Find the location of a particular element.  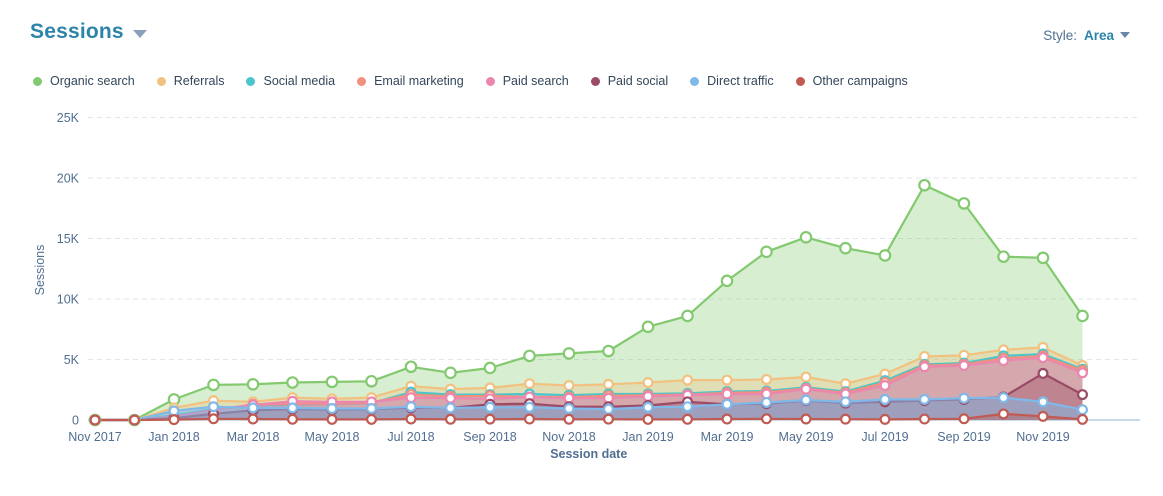

legend-item-direct-traffic: Direct traffic is located at coordinates (732, 81).